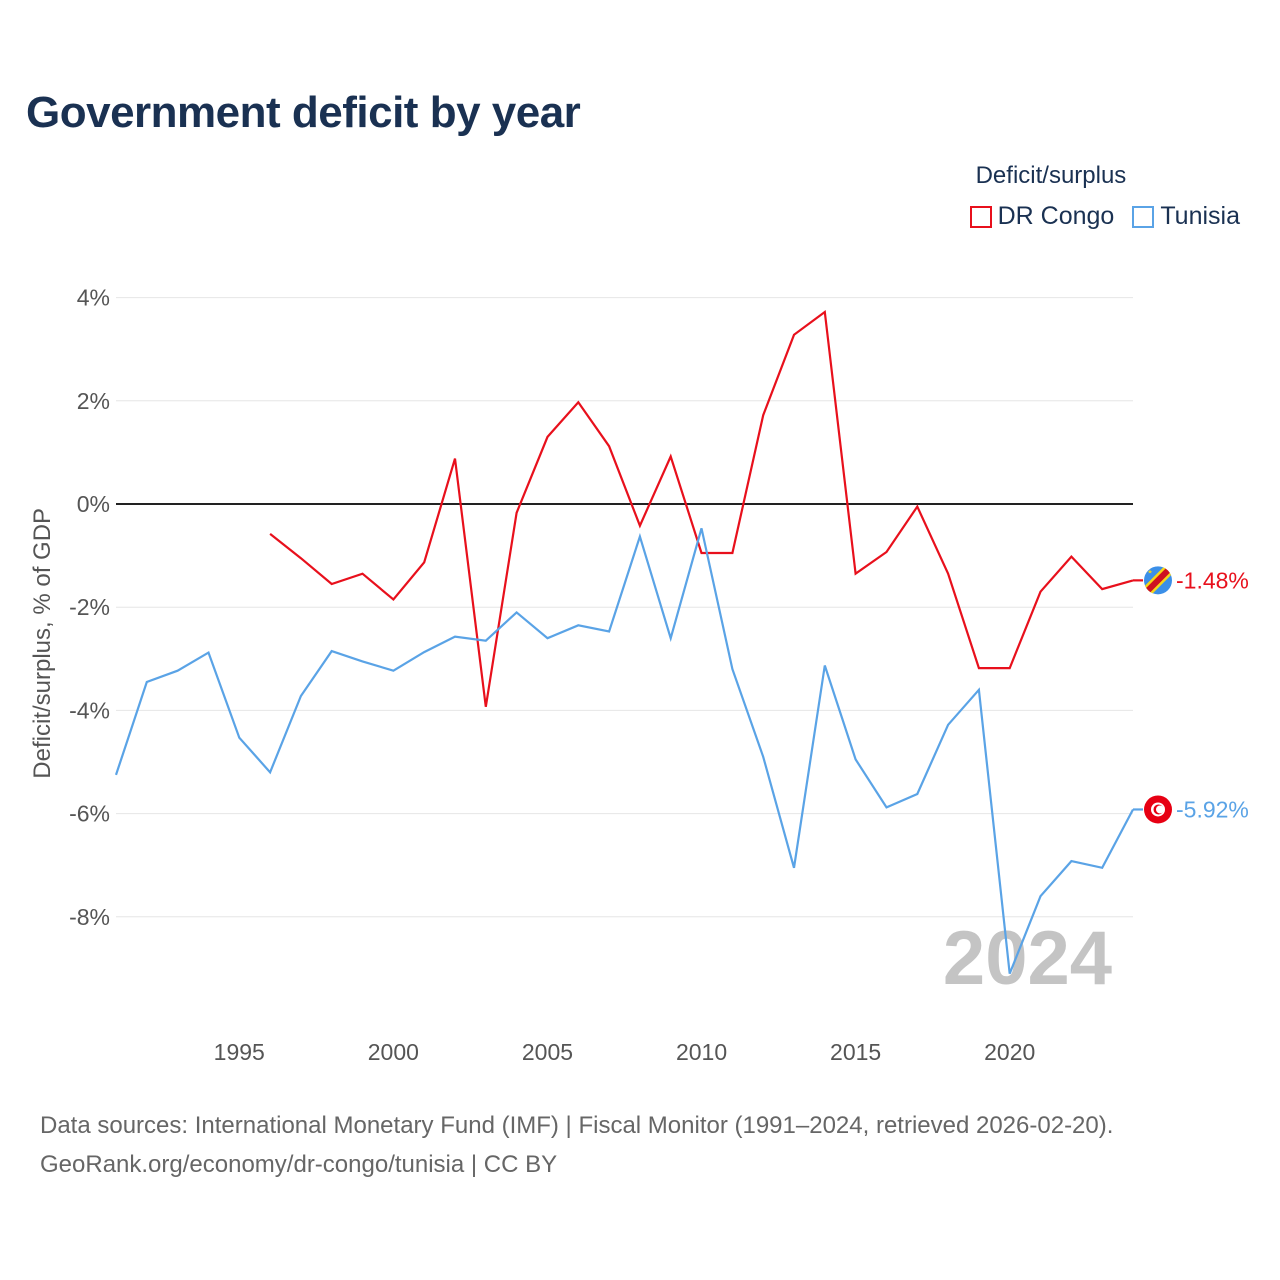 Image resolution: width=1280 pixels, height=1280 pixels. Describe the element at coordinates (239, 1052) in the screenshot. I see `x-tick-label: 1995` at that location.